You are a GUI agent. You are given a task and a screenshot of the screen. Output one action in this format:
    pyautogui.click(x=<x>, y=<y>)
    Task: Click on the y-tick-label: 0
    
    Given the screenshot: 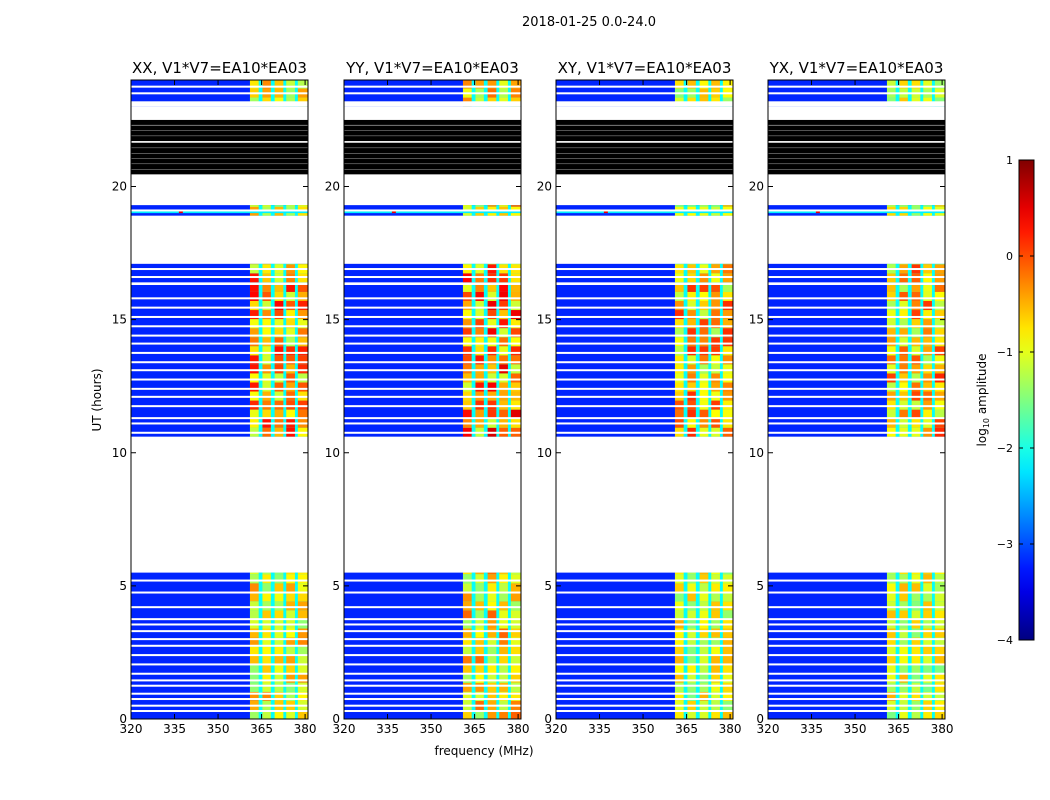 What is the action you would take?
    pyautogui.click(x=548, y=719)
    